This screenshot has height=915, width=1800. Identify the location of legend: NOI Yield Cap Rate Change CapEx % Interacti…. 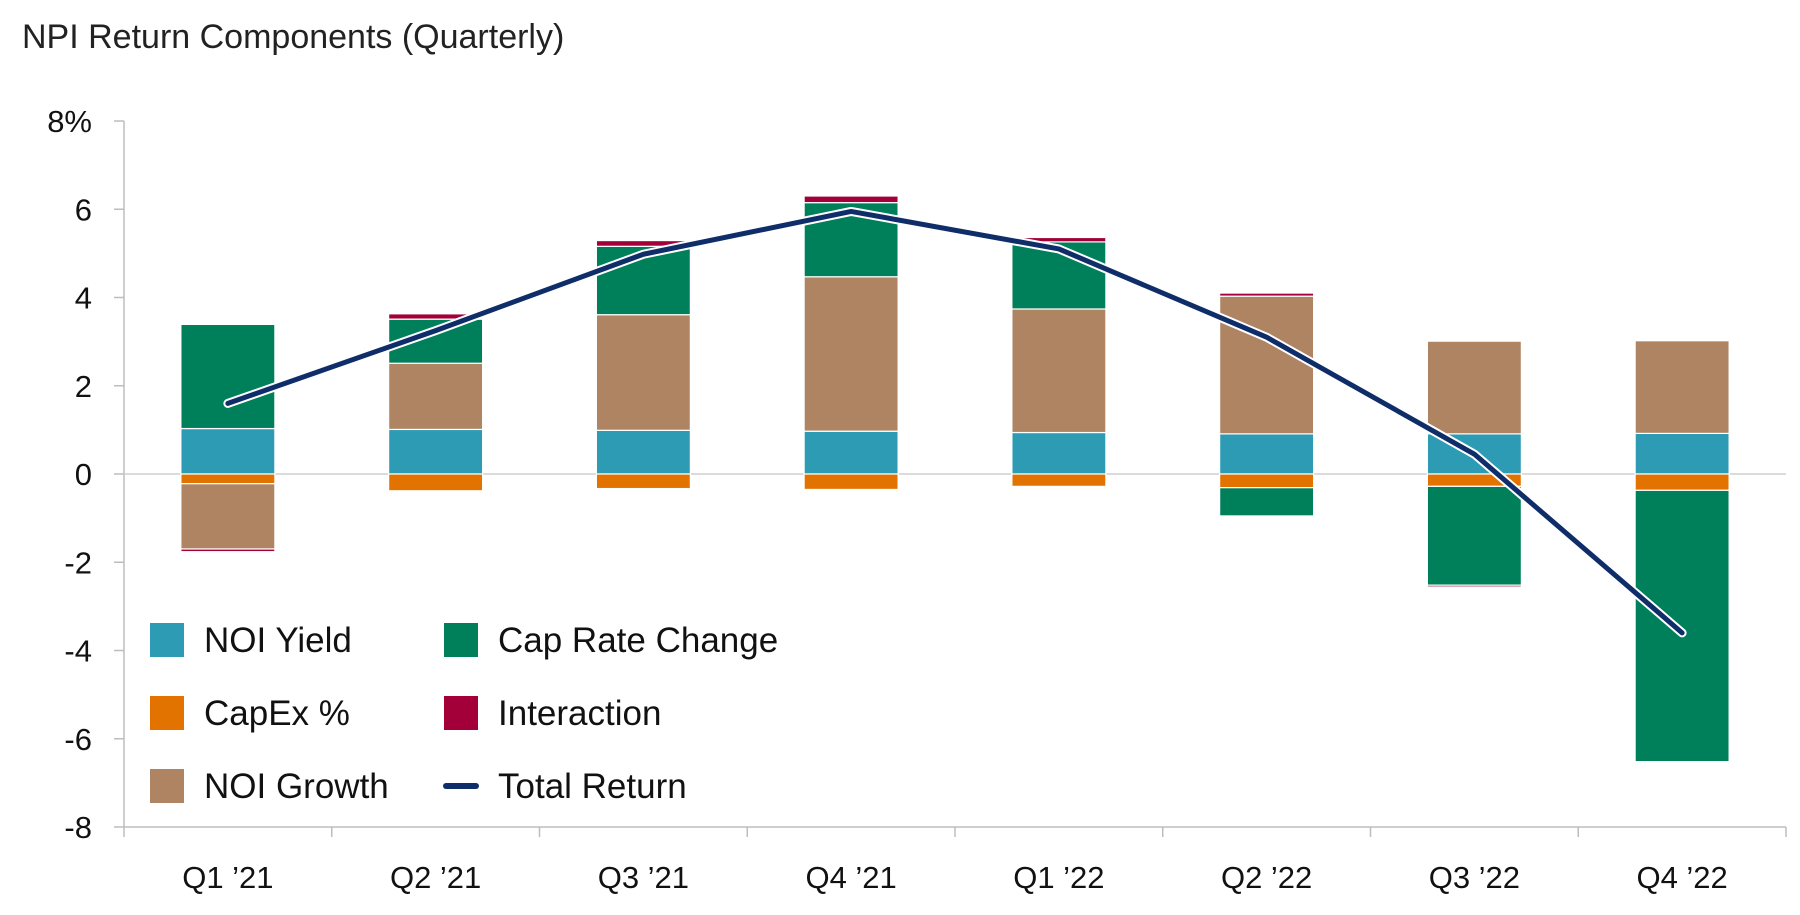
(464, 713).